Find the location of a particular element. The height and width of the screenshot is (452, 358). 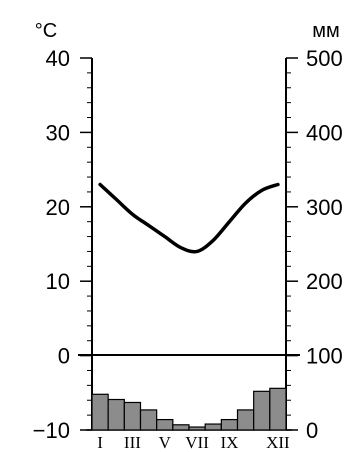

left-tick-label: 40 is located at coordinates (58, 58).